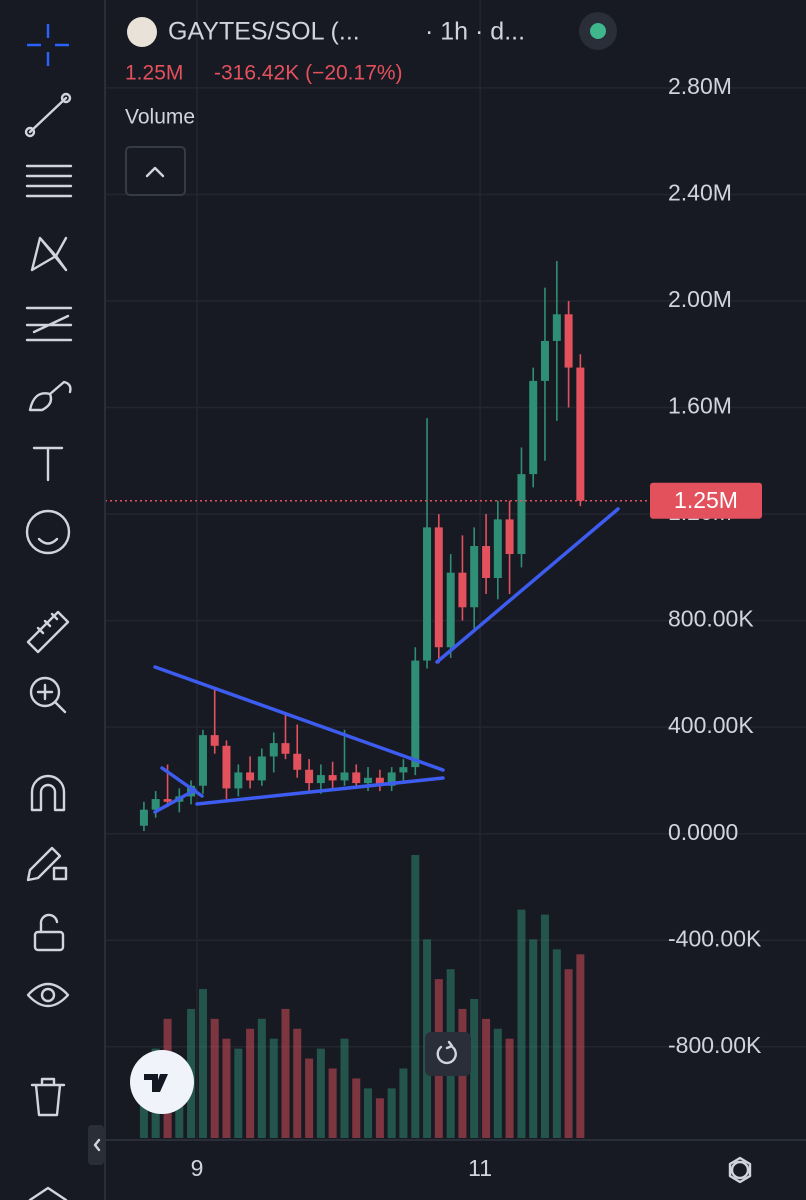 This screenshot has height=1200, width=806. Describe the element at coordinates (97, 1145) in the screenshot. I see `toggle-arrow` at that location.